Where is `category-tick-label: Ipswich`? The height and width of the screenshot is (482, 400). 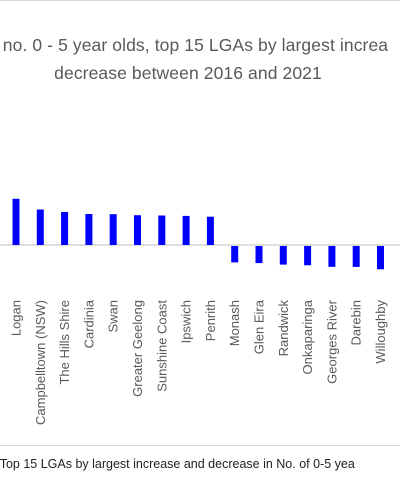
category-tick-label: Ipswich is located at coordinates (186, 321).